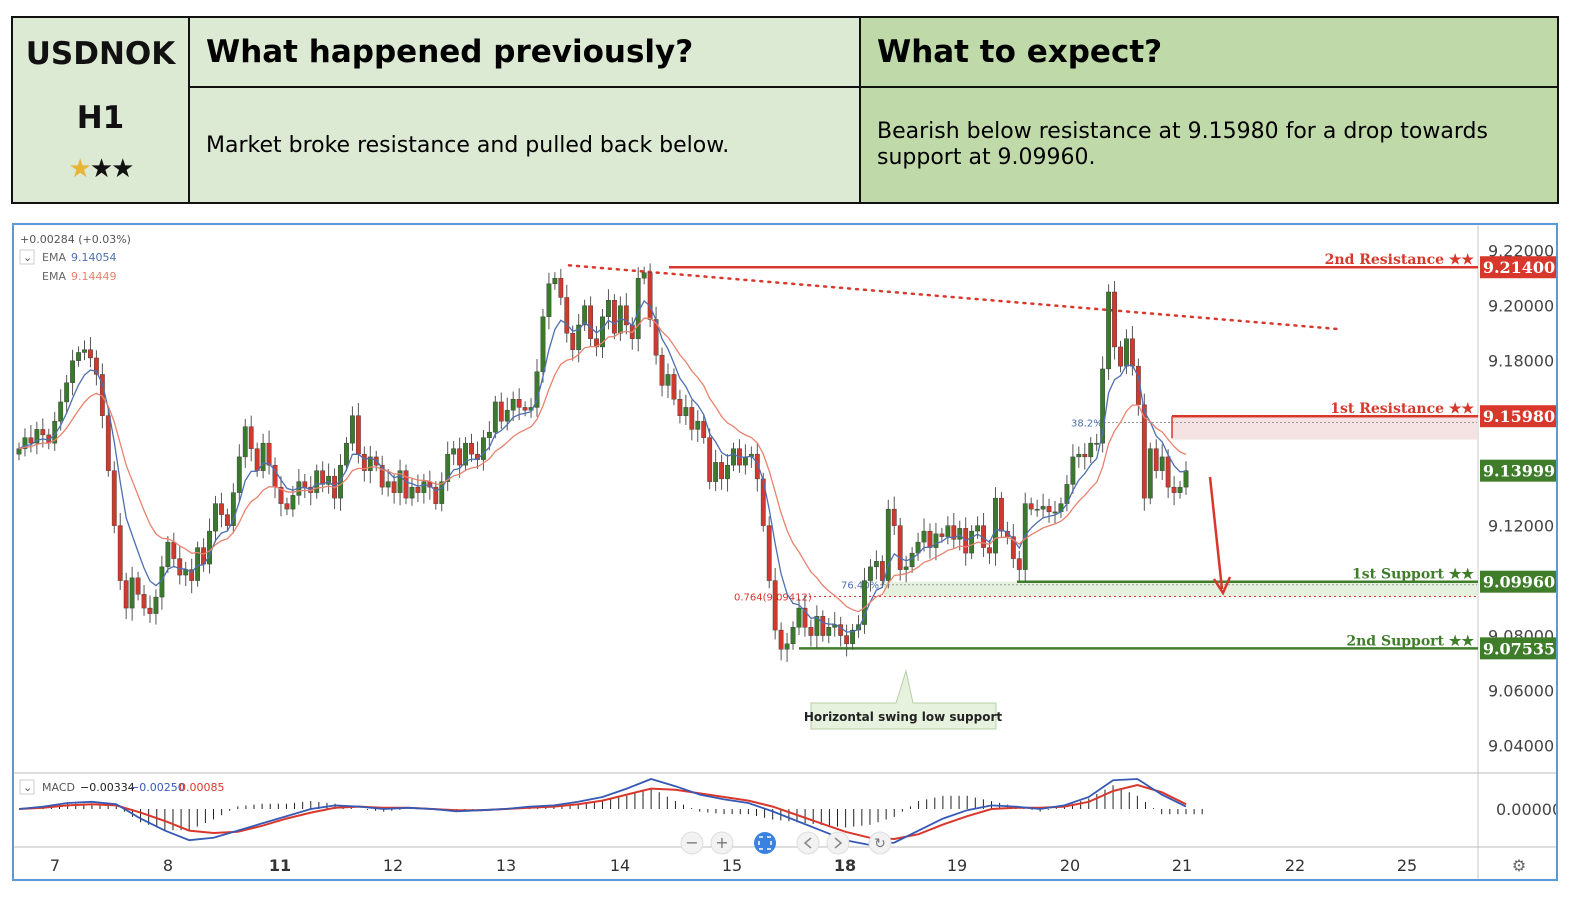 The image size is (1582, 902). What do you see at coordinates (808, 843) in the screenshot?
I see `scroll-left-button` at bounding box center [808, 843].